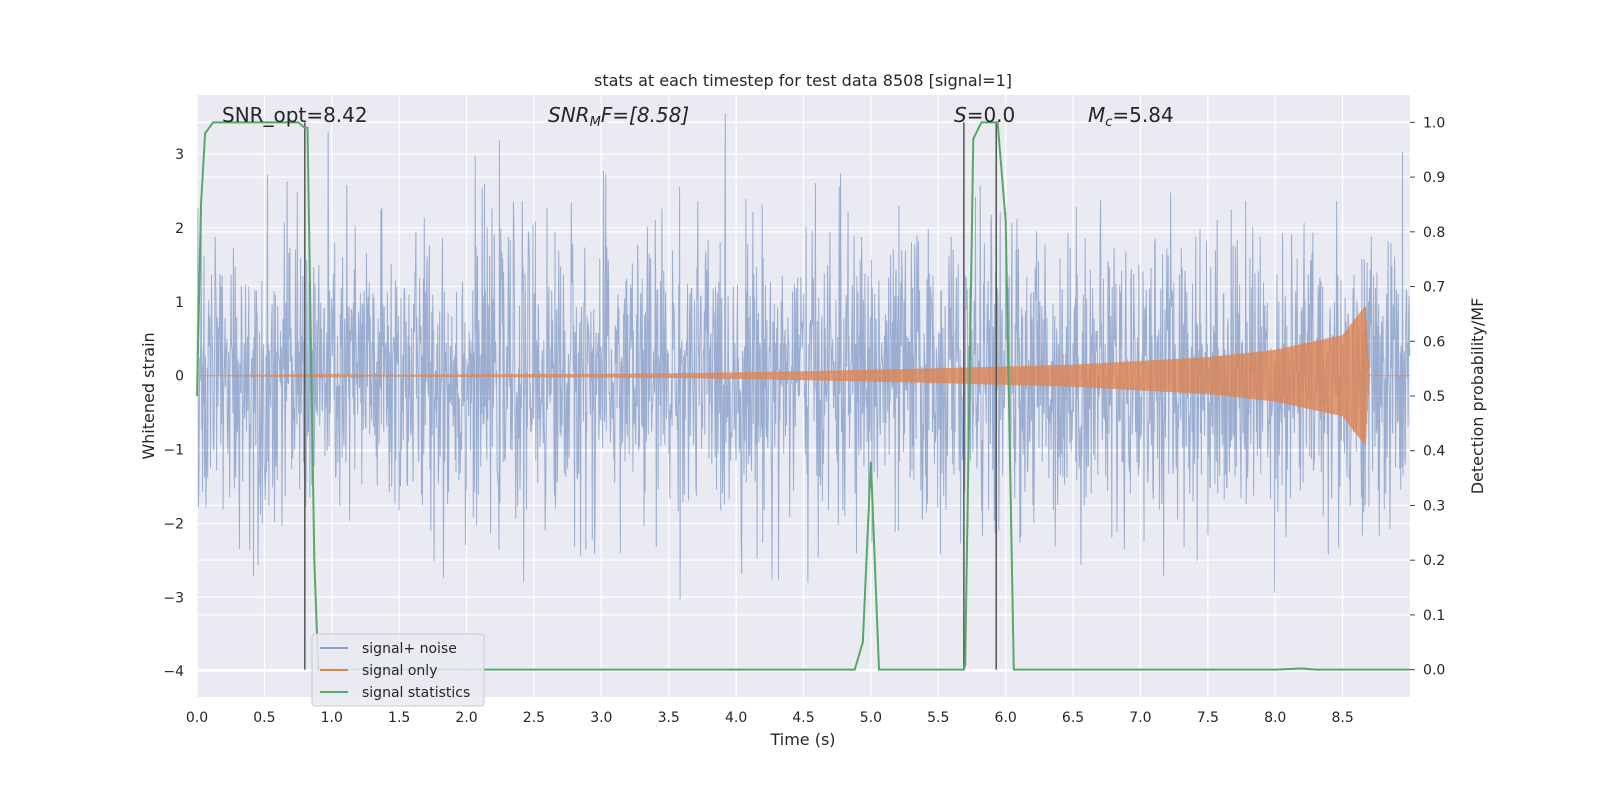 The height and width of the screenshot is (800, 1600). What do you see at coordinates (416, 693) in the screenshot?
I see `legend-label-signal-statistics: signal statistics` at bounding box center [416, 693].